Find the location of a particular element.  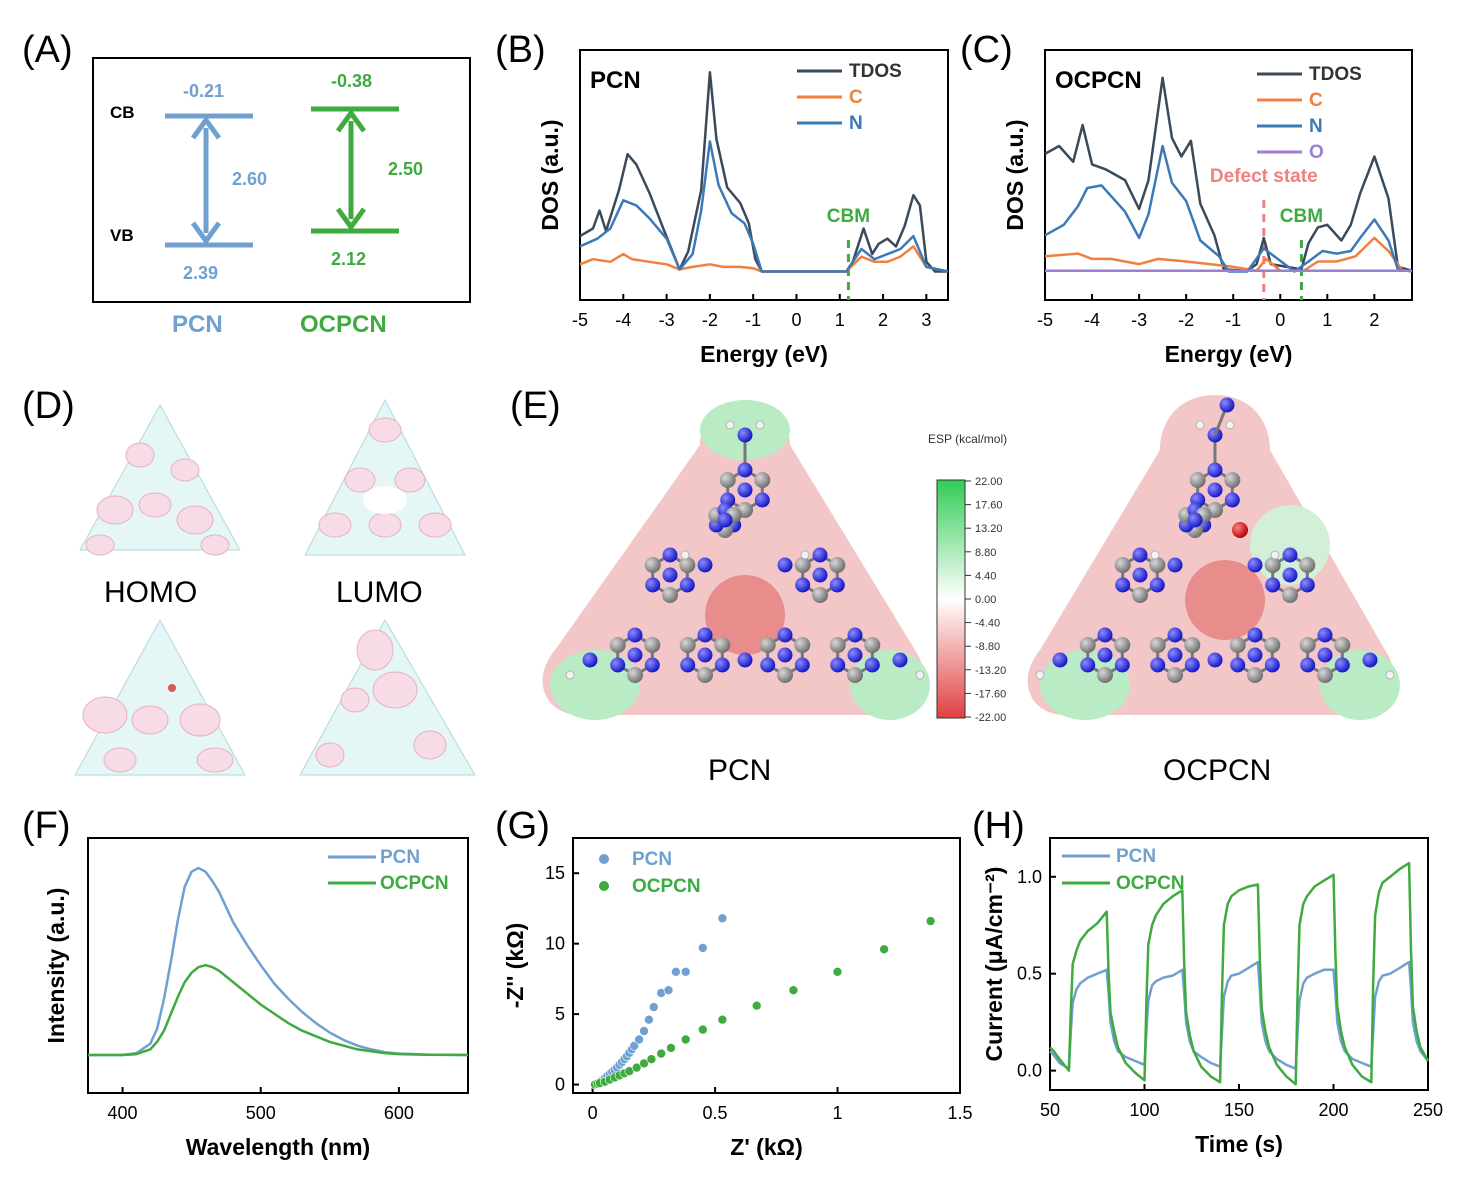

pl-series-pcn is located at coordinates (278, 961).